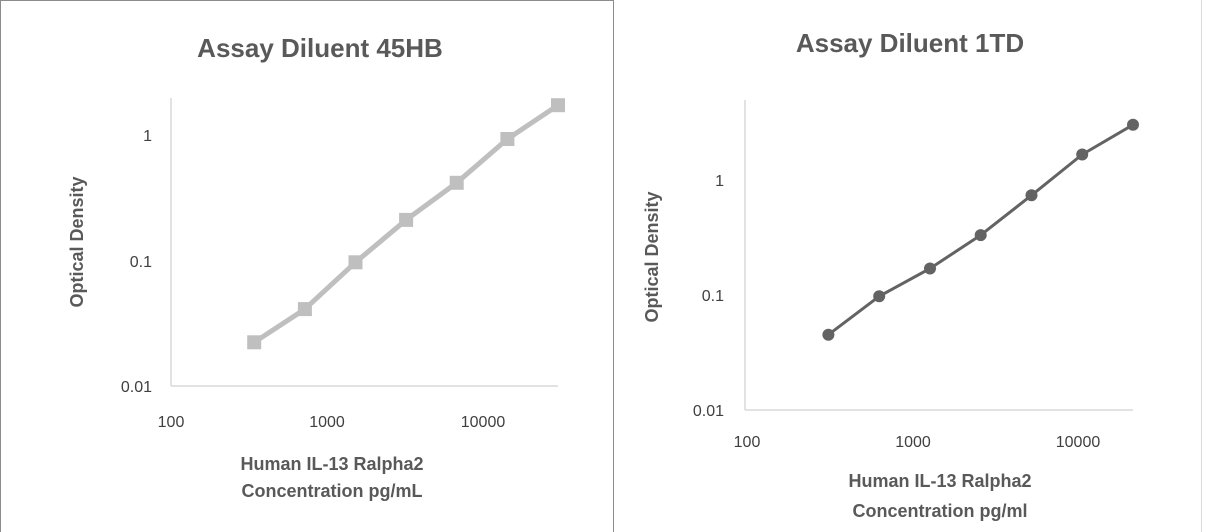  What do you see at coordinates (652, 256) in the screenshot?
I see `chart-right-y-label: Optical Density` at bounding box center [652, 256].